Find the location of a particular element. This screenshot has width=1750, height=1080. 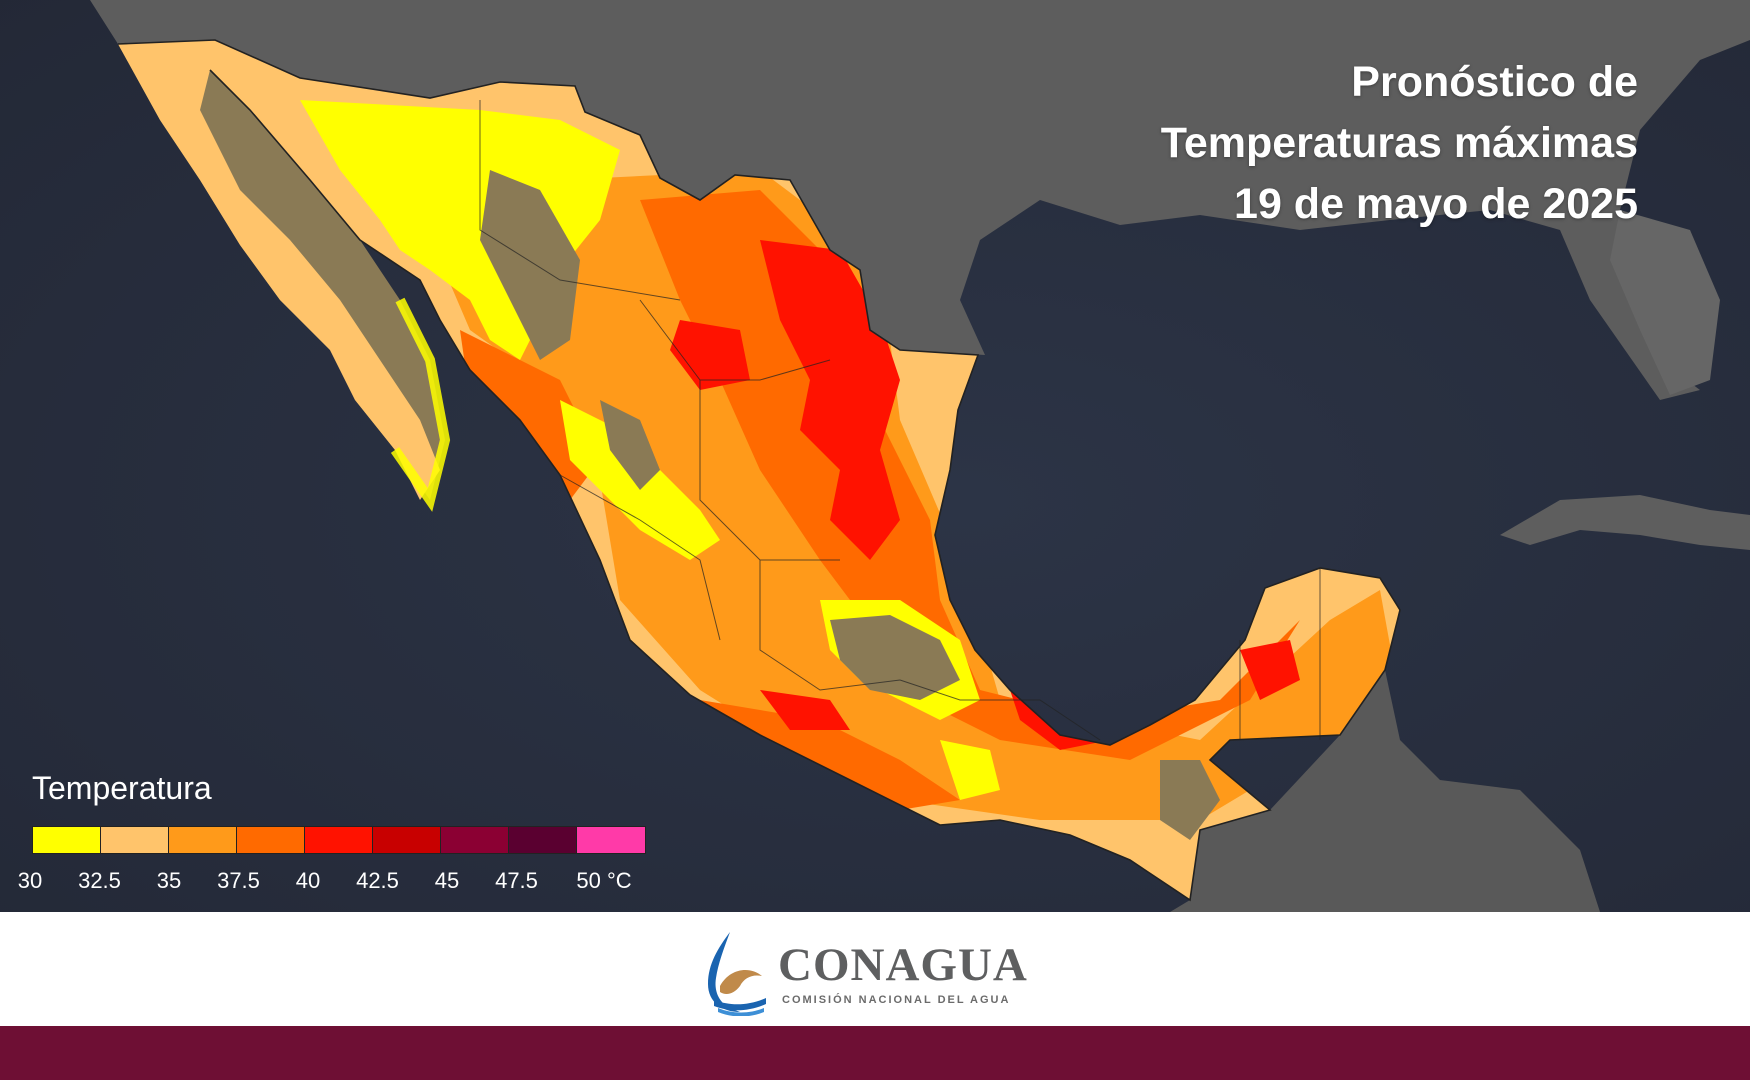

land-cuba is located at coordinates (1625, 522).